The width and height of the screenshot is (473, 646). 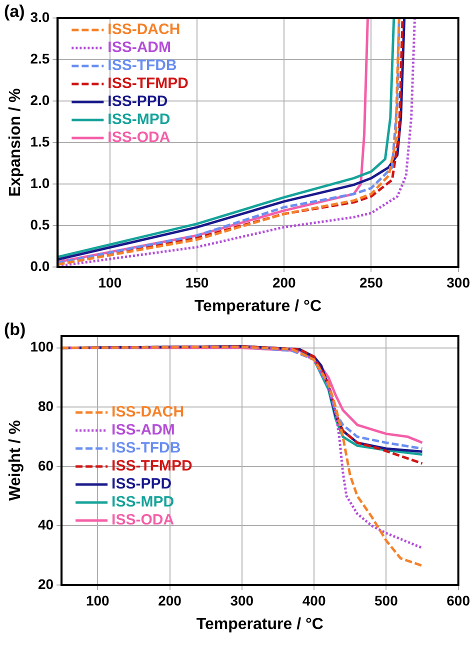 What do you see at coordinates (46, 465) in the screenshot?
I see `y-tick-label: 60` at bounding box center [46, 465].